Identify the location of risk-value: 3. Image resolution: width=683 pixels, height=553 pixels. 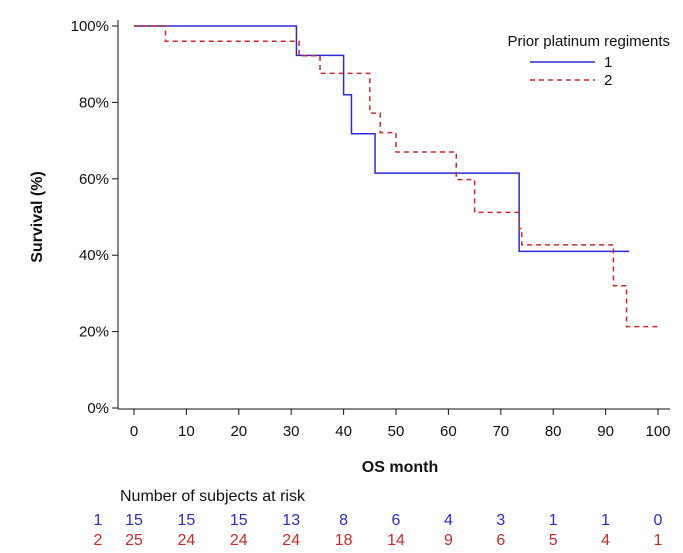
(500, 520).